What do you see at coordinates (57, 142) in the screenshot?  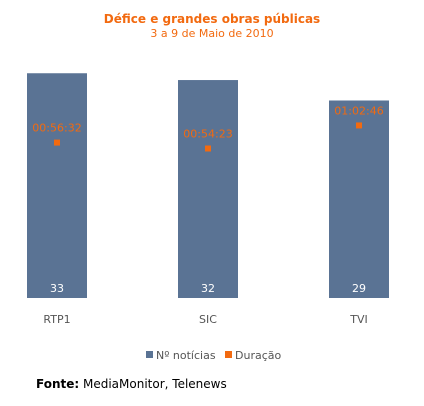 I see `duration-marker-rtp1` at bounding box center [57, 142].